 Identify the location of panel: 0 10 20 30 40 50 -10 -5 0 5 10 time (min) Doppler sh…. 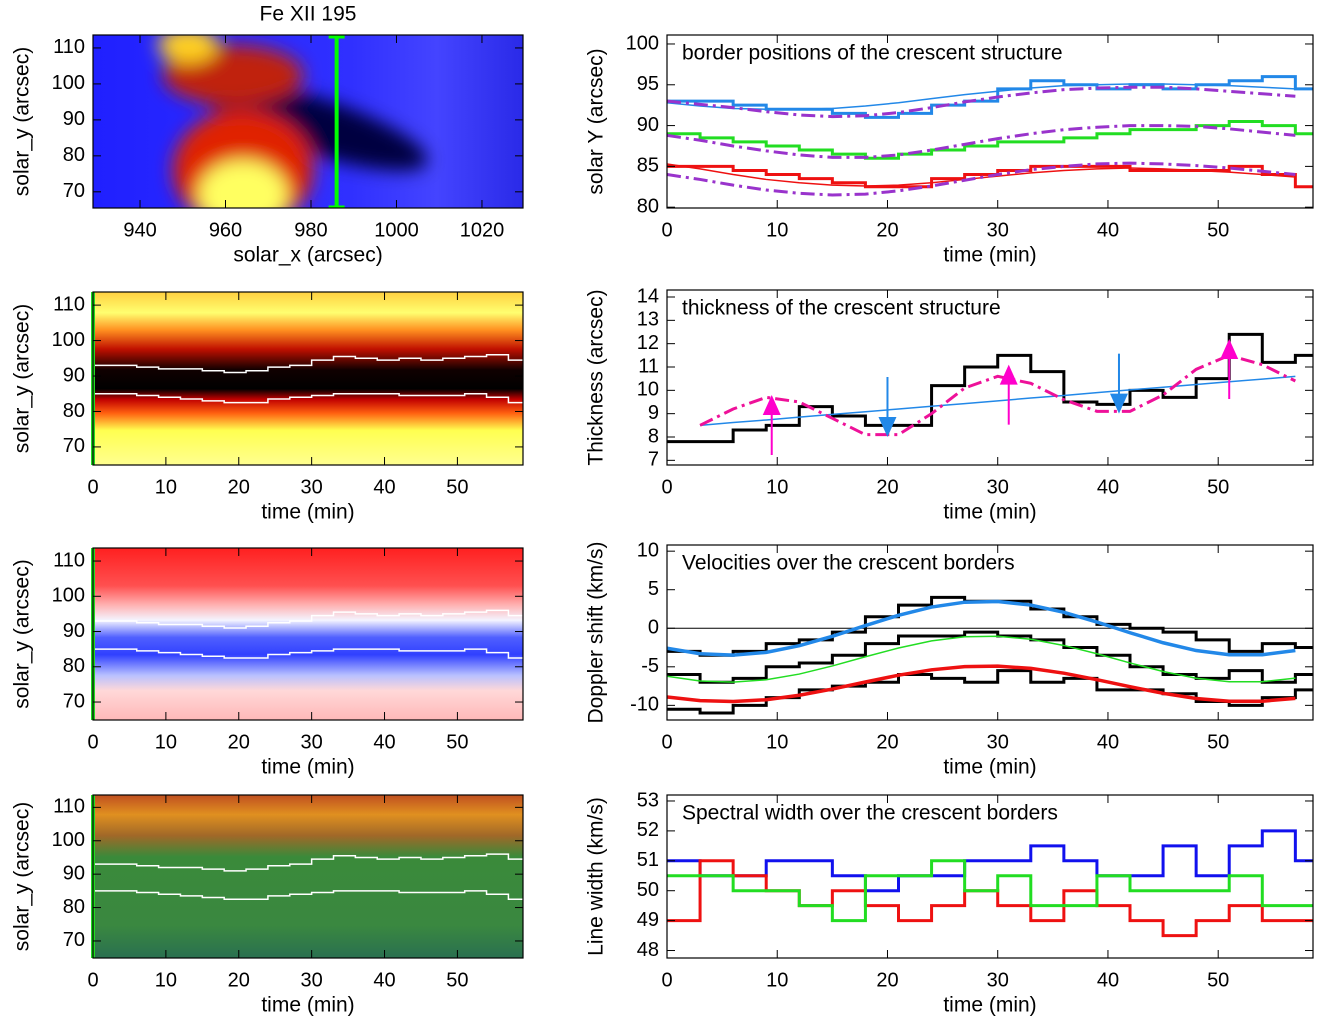
(949, 659).